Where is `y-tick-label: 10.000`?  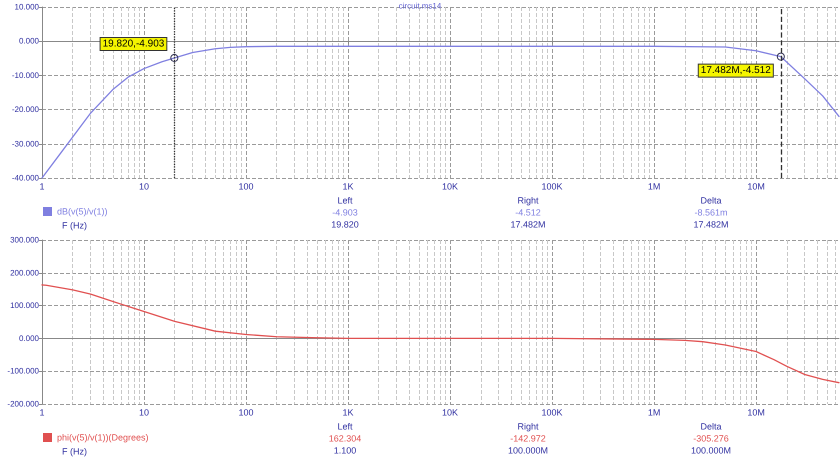 y-tick-label: 10.000 is located at coordinates (27, 7).